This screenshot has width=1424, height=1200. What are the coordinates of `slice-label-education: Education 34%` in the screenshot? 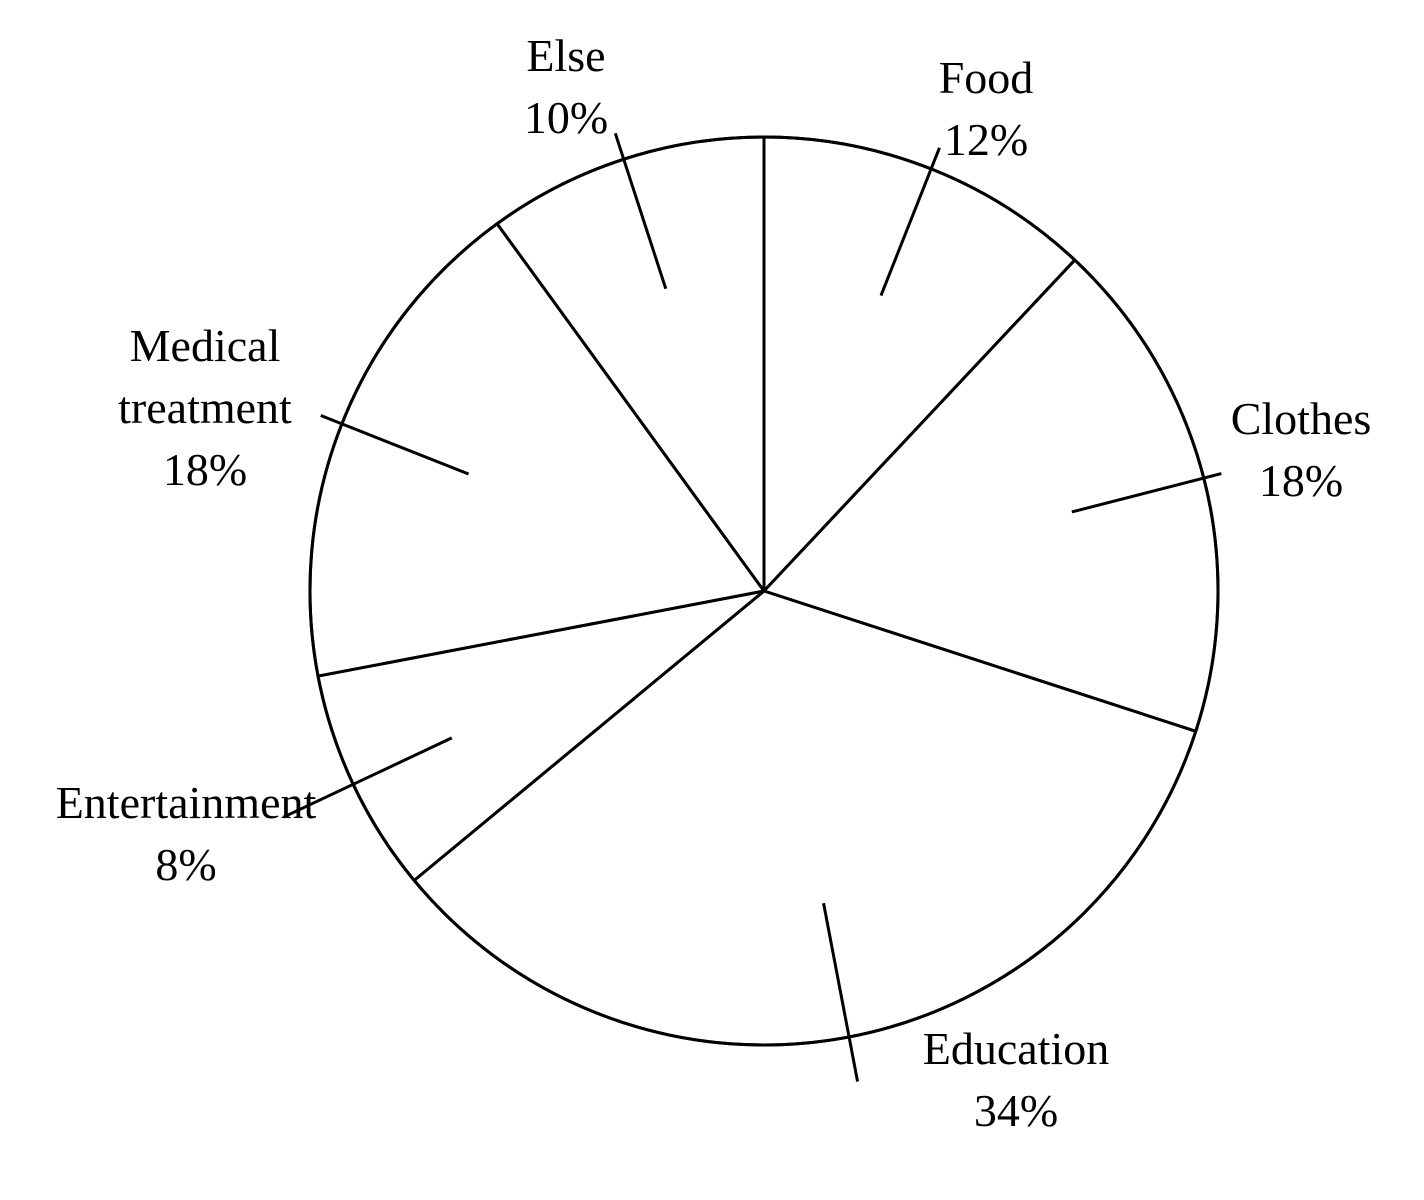 It's located at (1016, 1080).